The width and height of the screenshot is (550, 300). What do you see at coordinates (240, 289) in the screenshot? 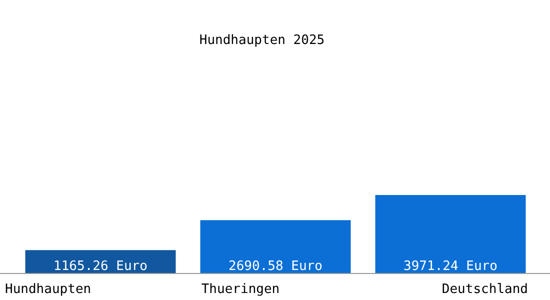
I see `x-tick-label: Thueringen` at bounding box center [240, 289].